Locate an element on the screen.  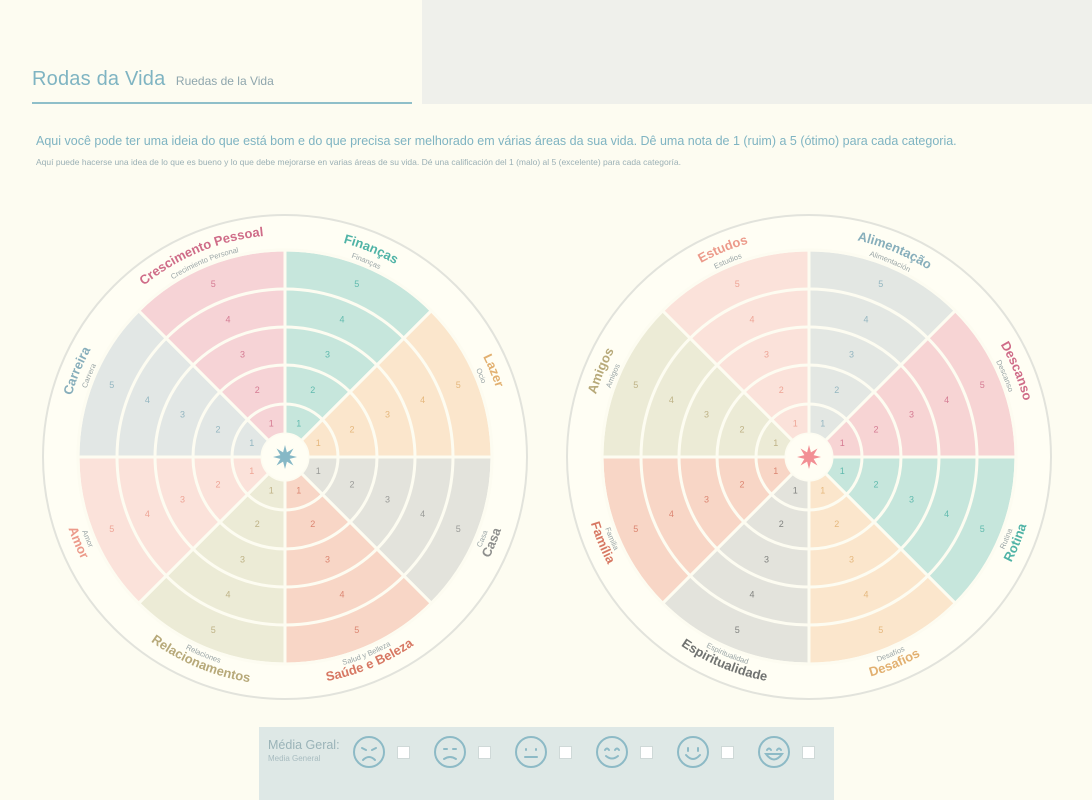
page-title: Rodas da Vida is located at coordinates (99, 79).